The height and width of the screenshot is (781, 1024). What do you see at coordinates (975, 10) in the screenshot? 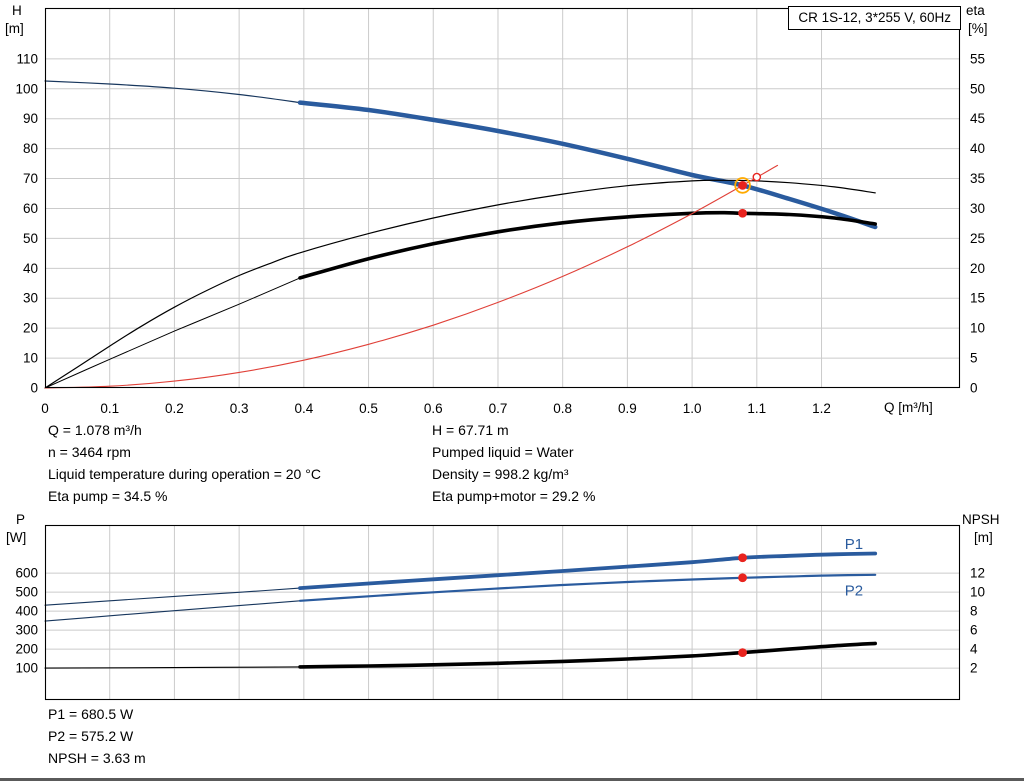
I see `eta-axis-title: eta` at bounding box center [975, 10].